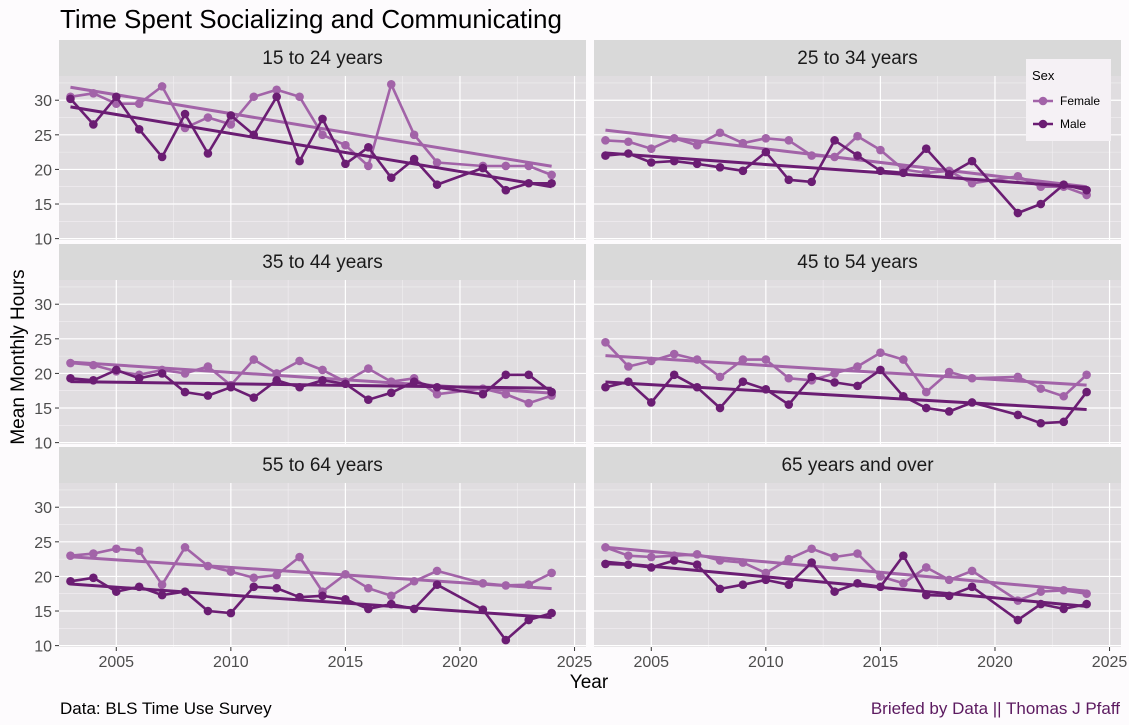 The width and height of the screenshot is (1129, 725). I want to click on plot-background, so click(857, 362).